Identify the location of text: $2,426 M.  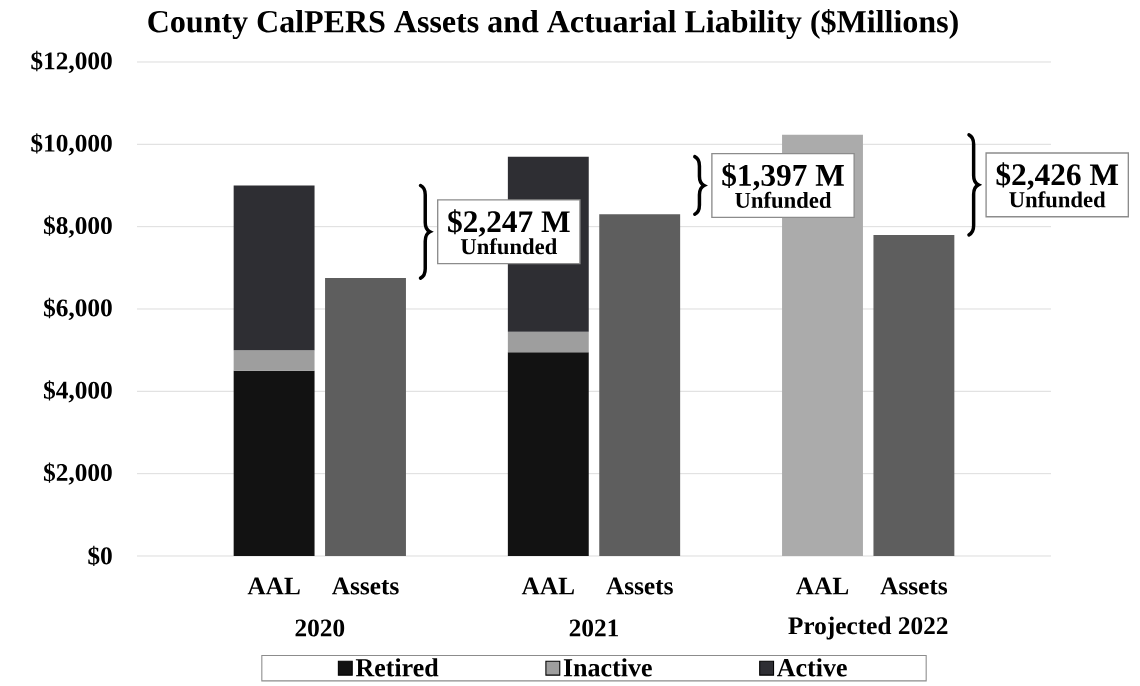
(1057, 176).